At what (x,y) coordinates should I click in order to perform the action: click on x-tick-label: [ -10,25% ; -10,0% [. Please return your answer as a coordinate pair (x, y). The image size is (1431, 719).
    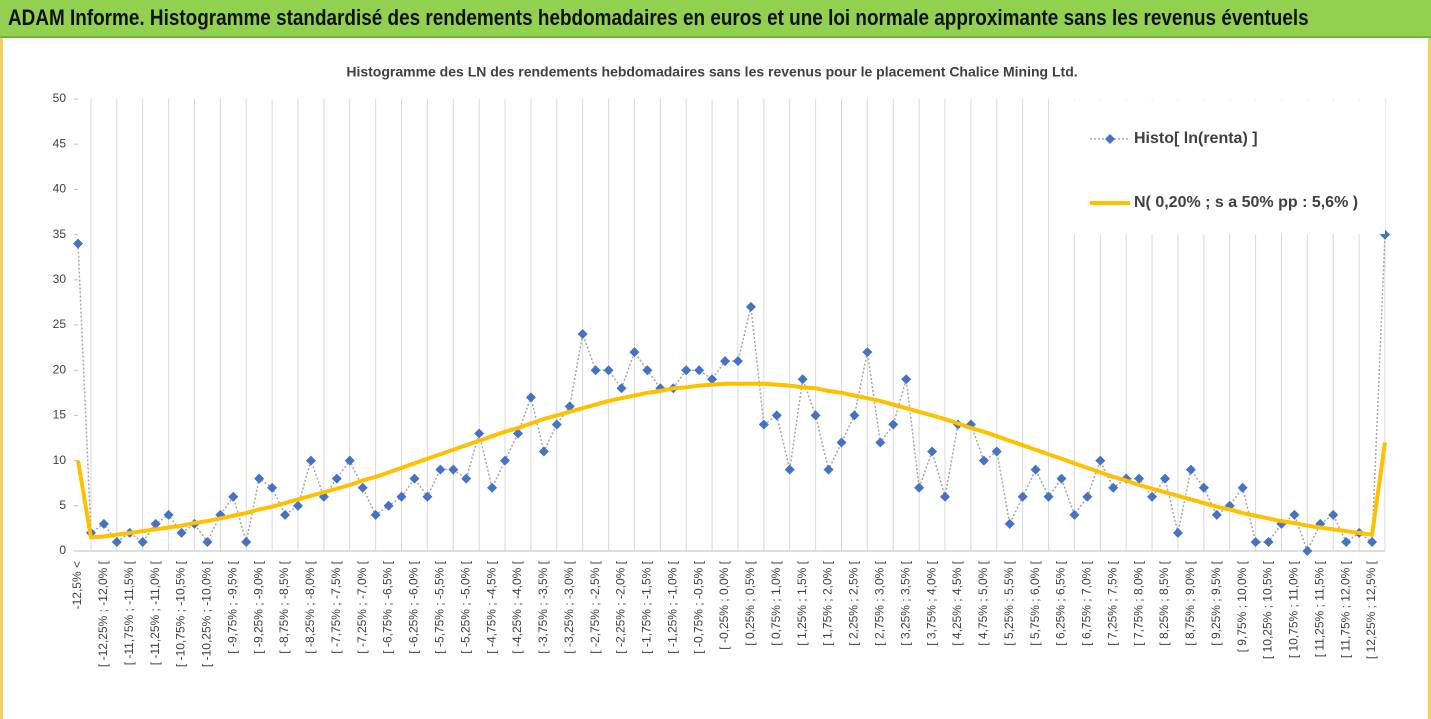
    Looking at the image, I should click on (207, 613).